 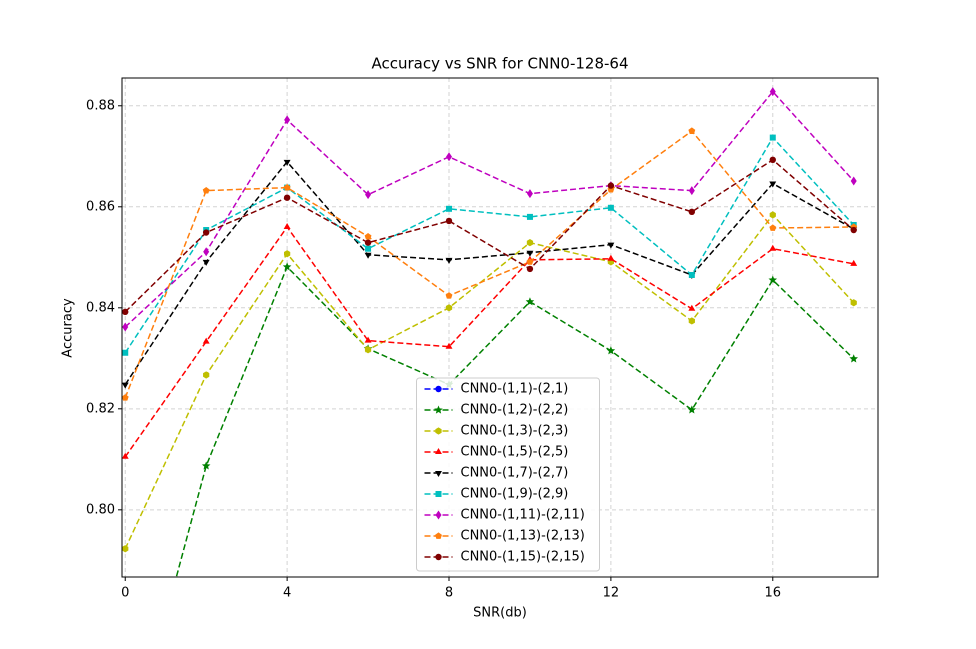 I want to click on x-axis-label: SNR(db), so click(x=500, y=613).